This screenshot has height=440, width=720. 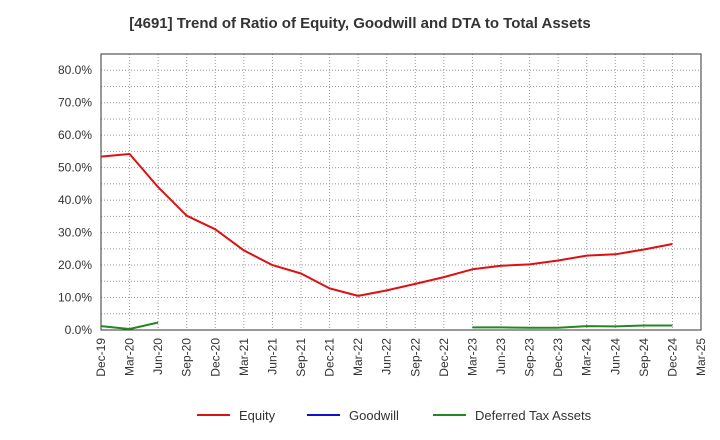 What do you see at coordinates (187, 357) in the screenshot?
I see `x-tick-label: Sep-20` at bounding box center [187, 357].